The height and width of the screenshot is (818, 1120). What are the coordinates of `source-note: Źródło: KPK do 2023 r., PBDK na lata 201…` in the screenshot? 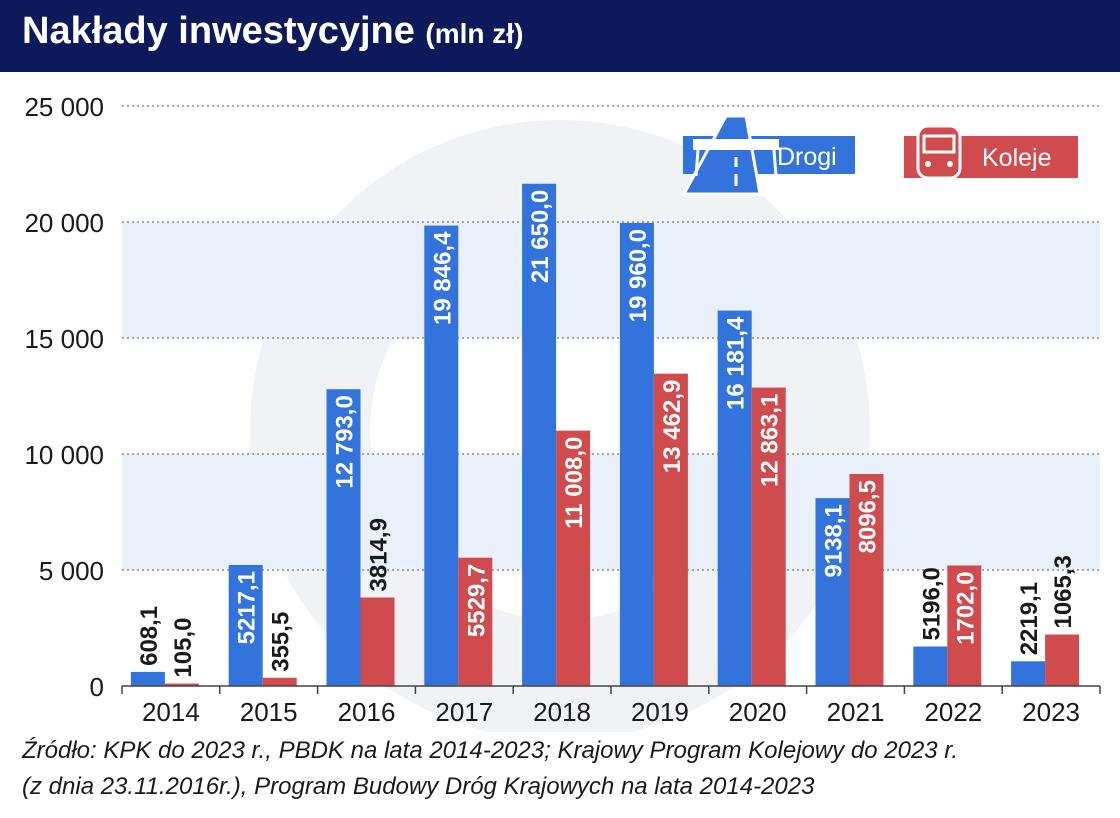 It's located at (562, 769).